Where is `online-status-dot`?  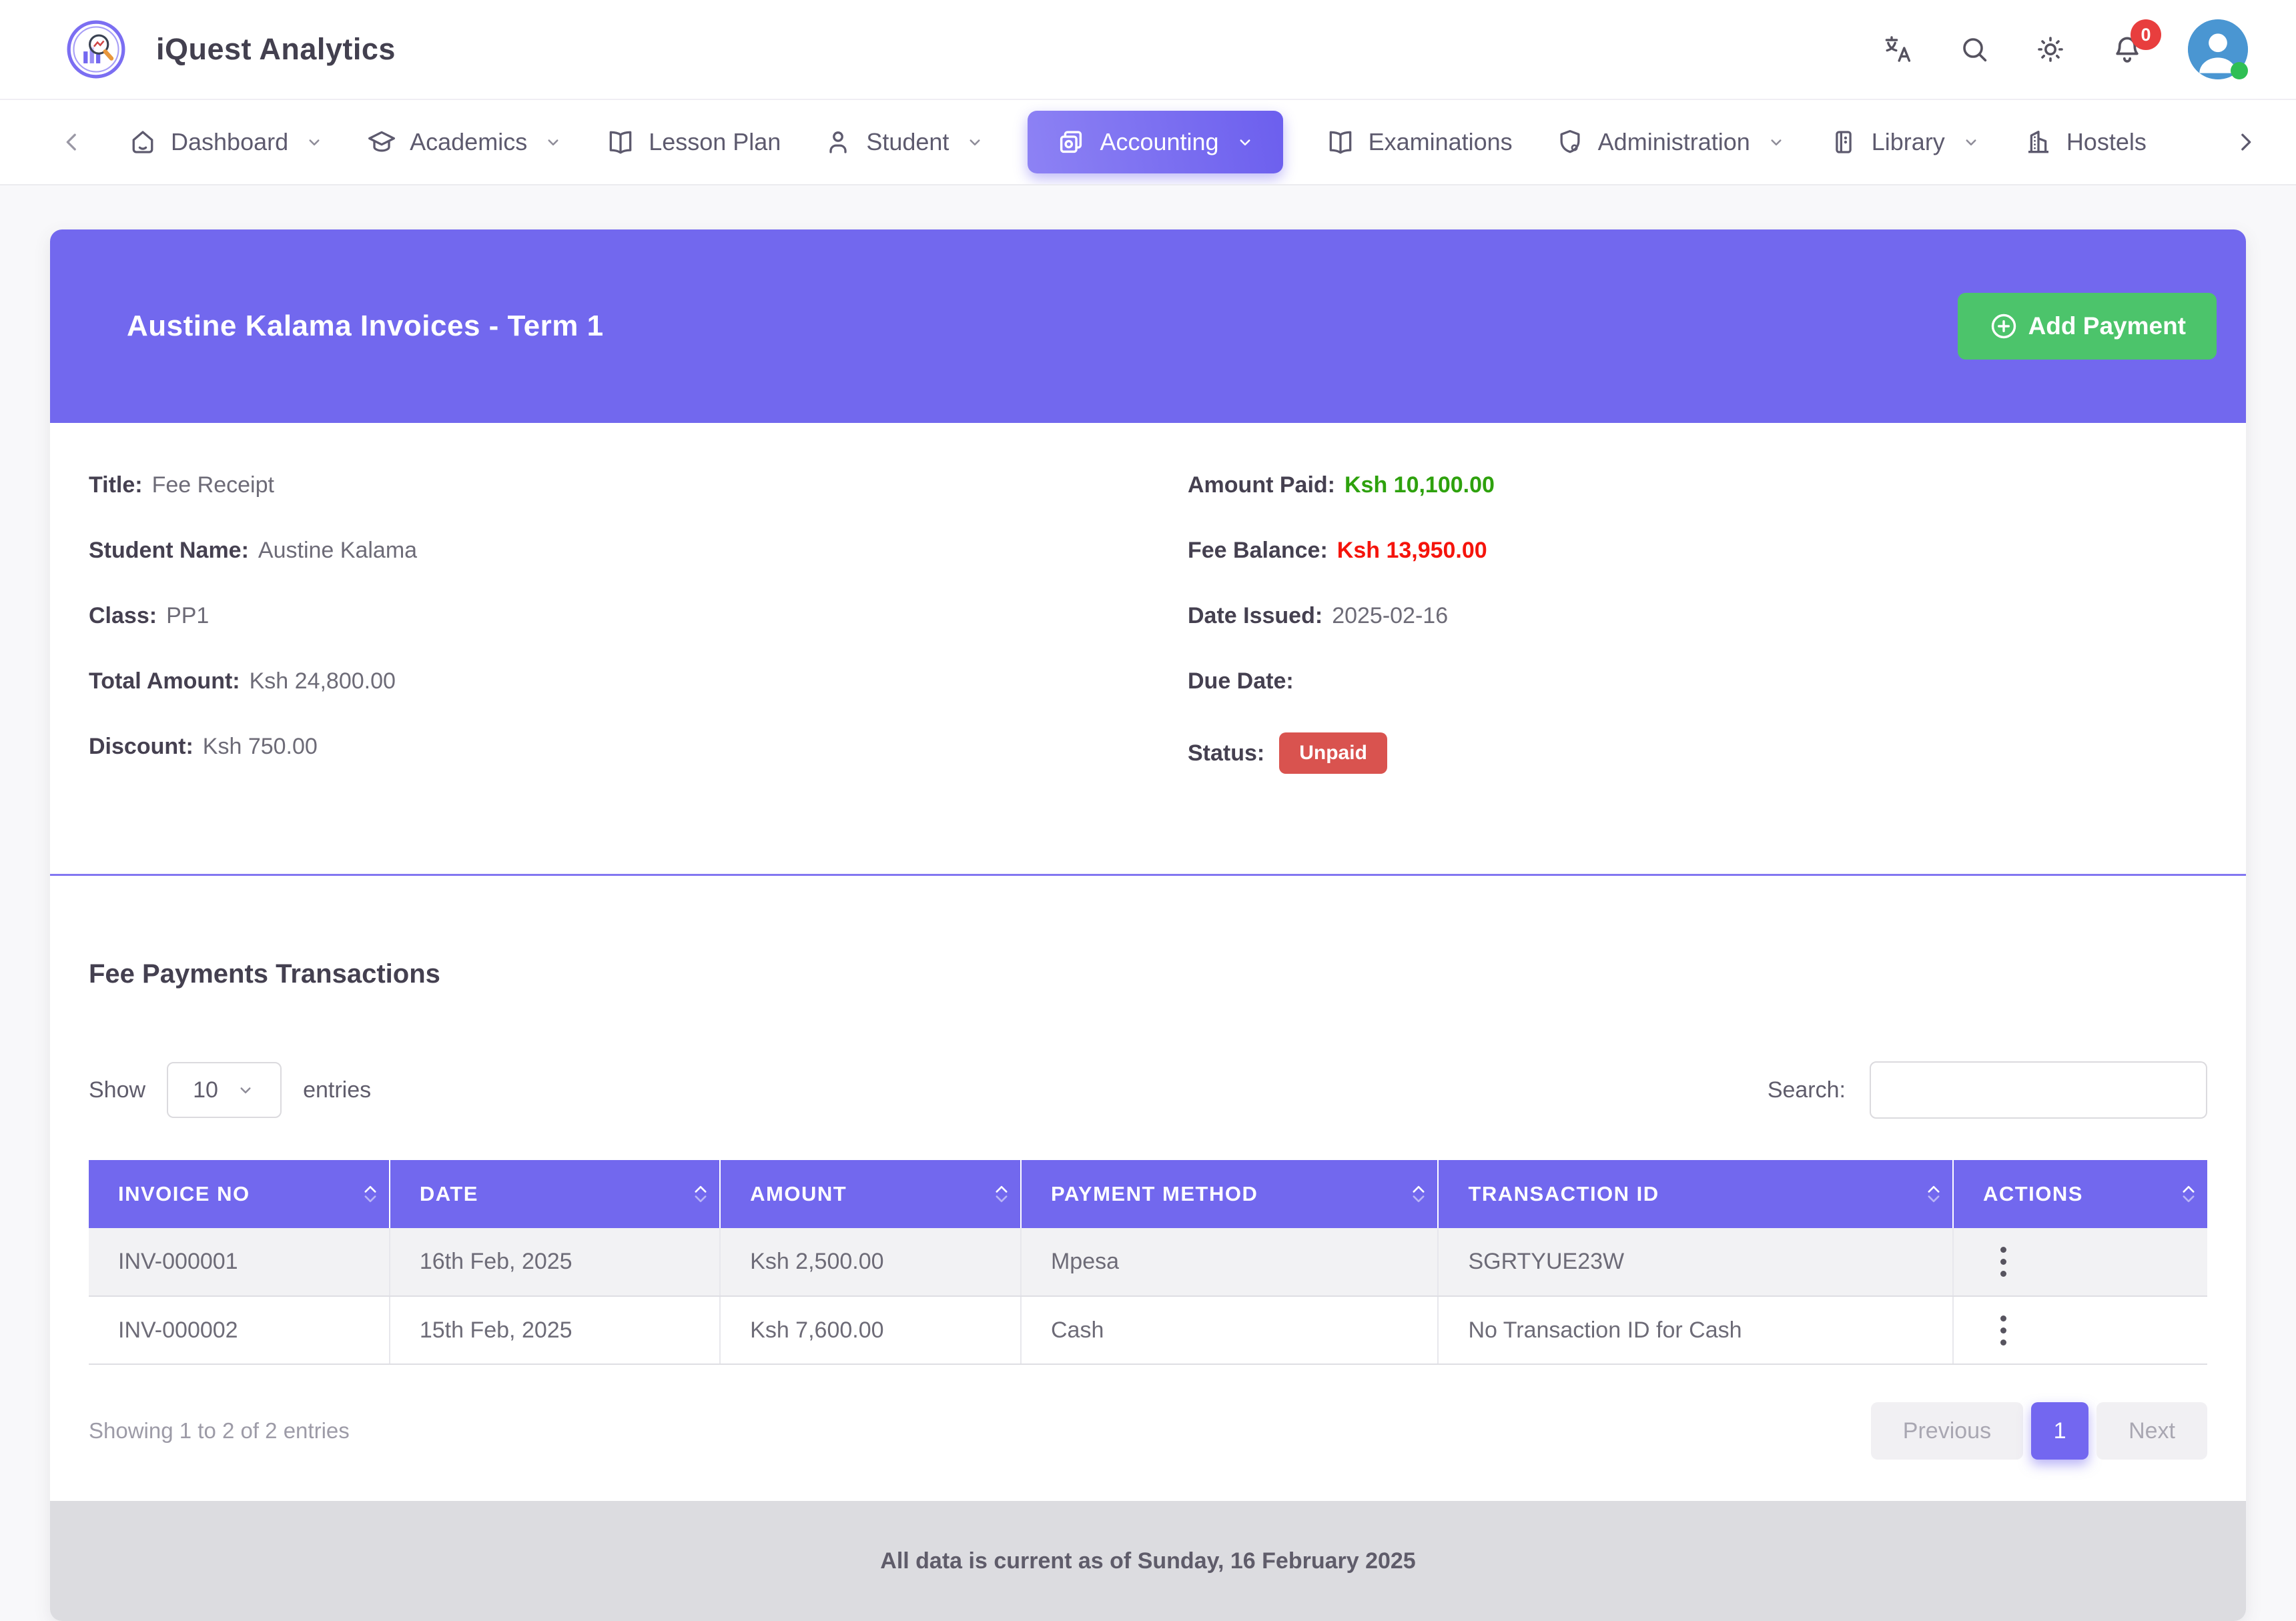 online-status-dot is located at coordinates (2239, 70).